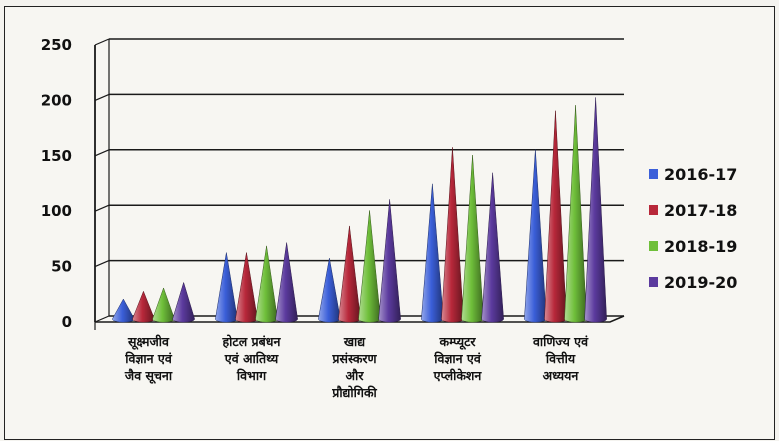 This screenshot has width=779, height=441. What do you see at coordinates (354, 392) in the screenshot?
I see `category-label-line: प्रौद्योगिकी` at bounding box center [354, 392].